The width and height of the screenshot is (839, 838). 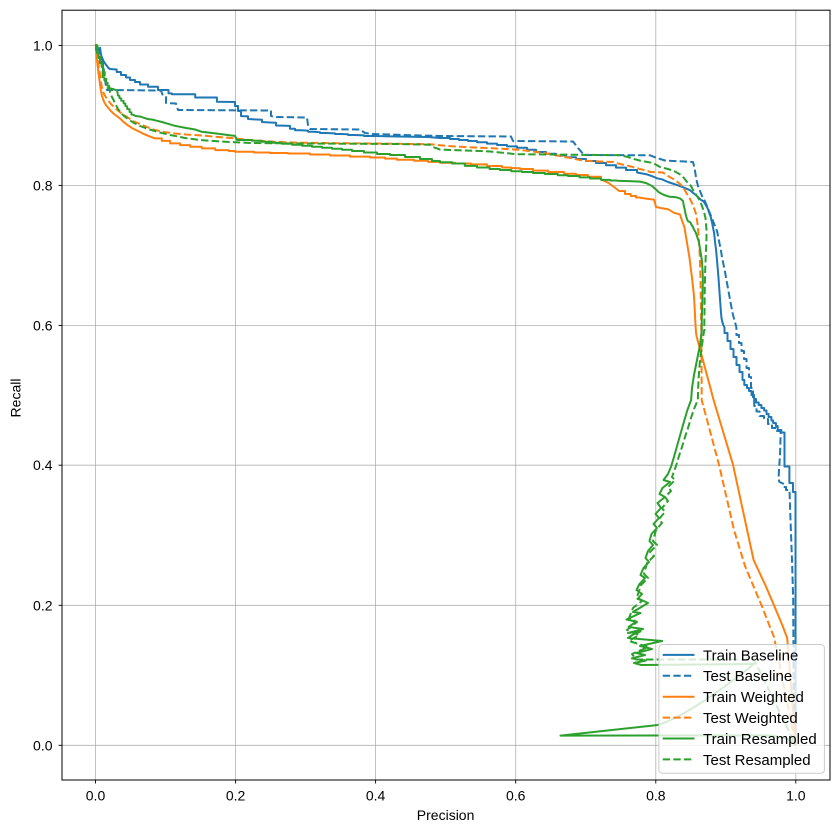 I want to click on svg-text: Test Baseline, so click(x=747, y=676).